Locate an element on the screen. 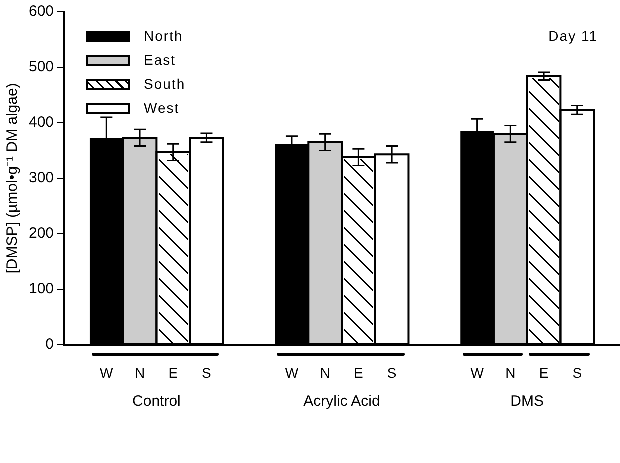 This screenshot has height=463, width=620. x-tick-label: Control is located at coordinates (156, 401).